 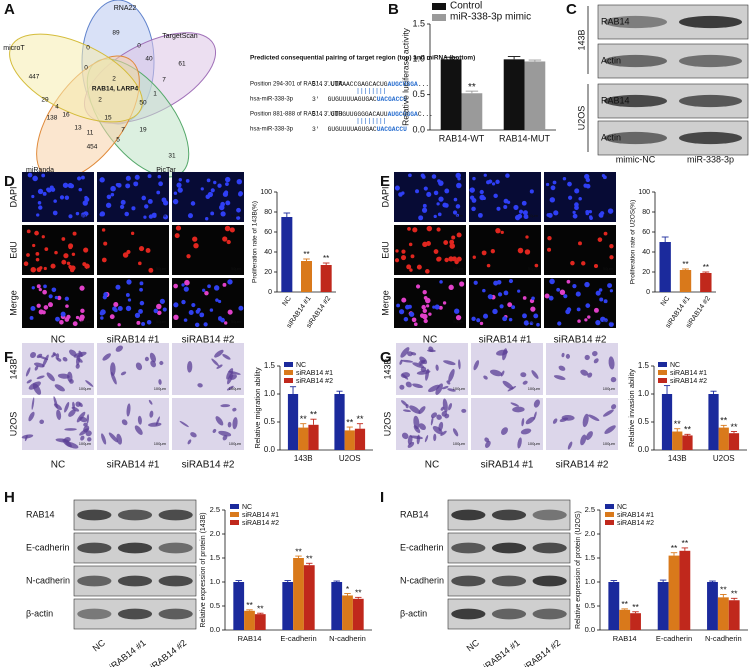 What do you see at coordinates (352, 129) in the screenshot?
I see `mirna-plain: GUGUUUUAGUGAC` at bounding box center [352, 129].